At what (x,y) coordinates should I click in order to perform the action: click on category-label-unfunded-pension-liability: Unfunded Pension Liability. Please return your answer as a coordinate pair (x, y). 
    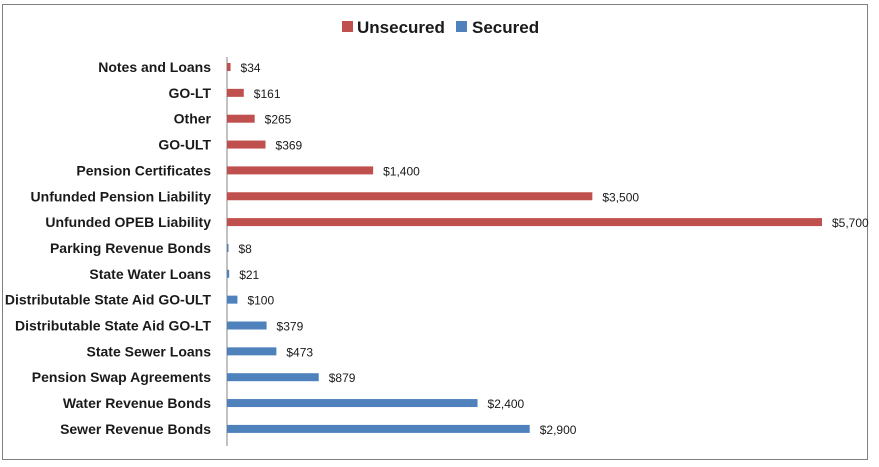
    Looking at the image, I should click on (121, 196).